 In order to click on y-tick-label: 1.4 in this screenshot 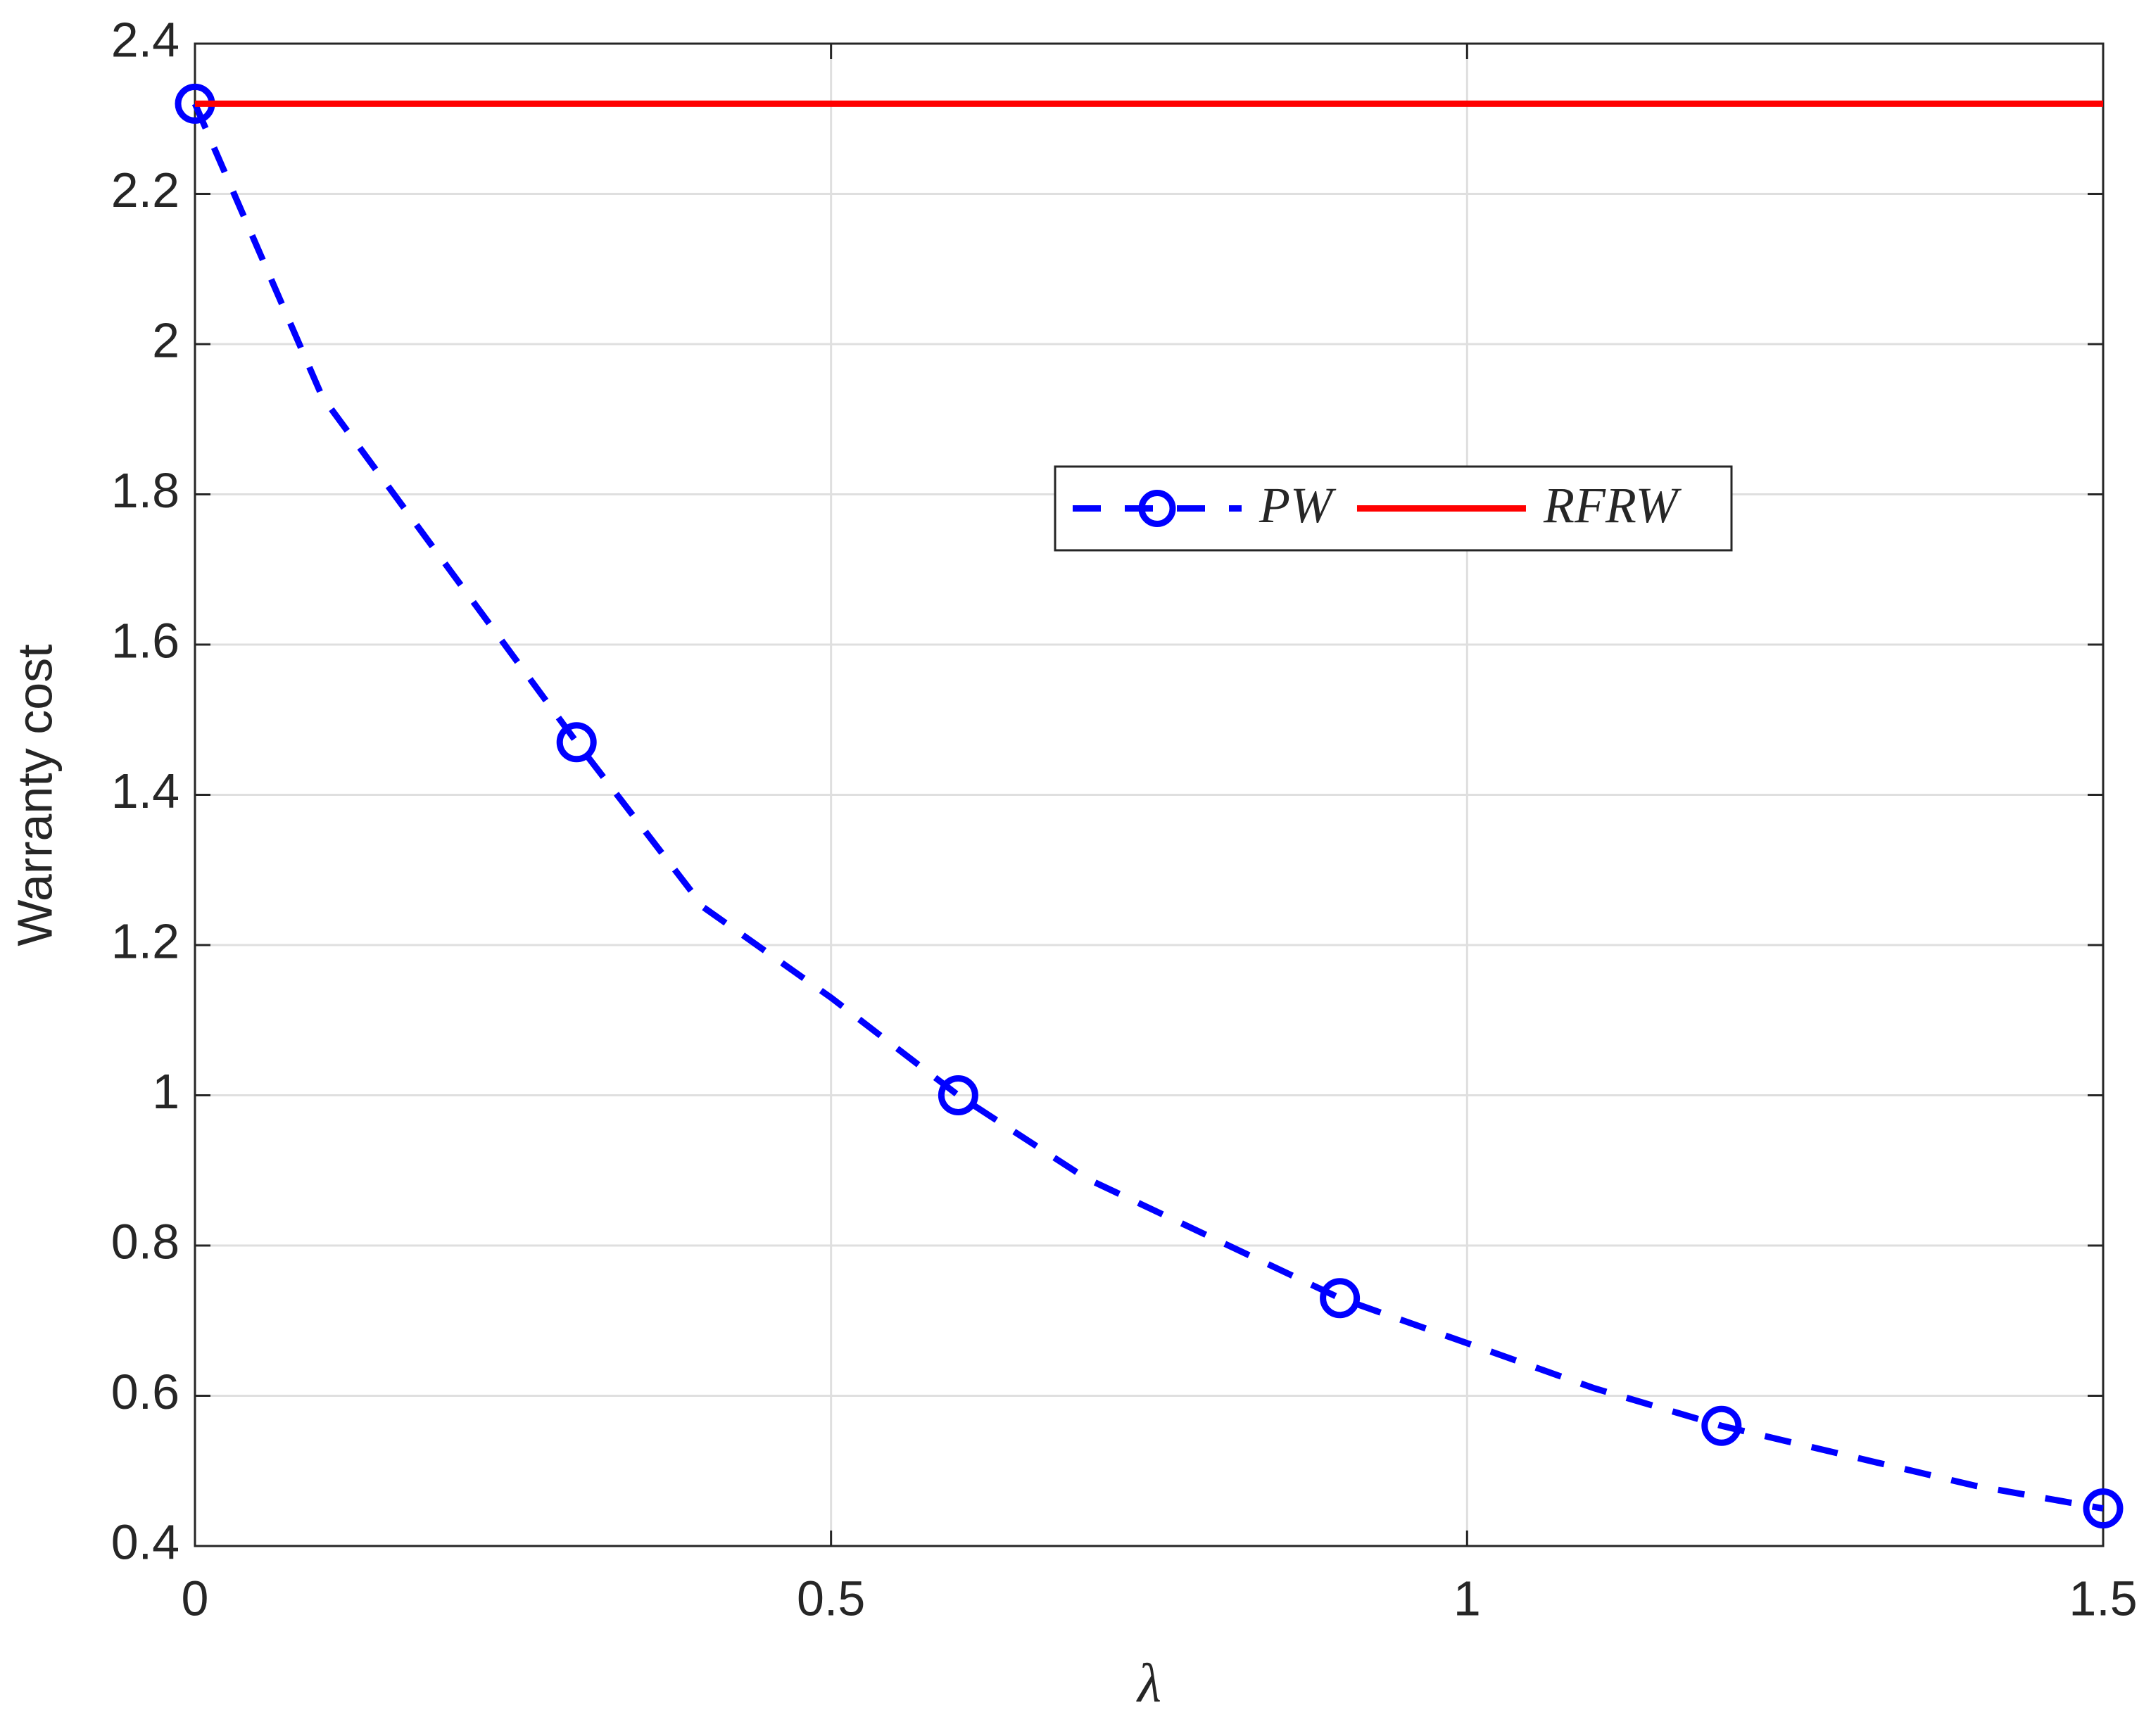, I will do `click(145, 791)`.